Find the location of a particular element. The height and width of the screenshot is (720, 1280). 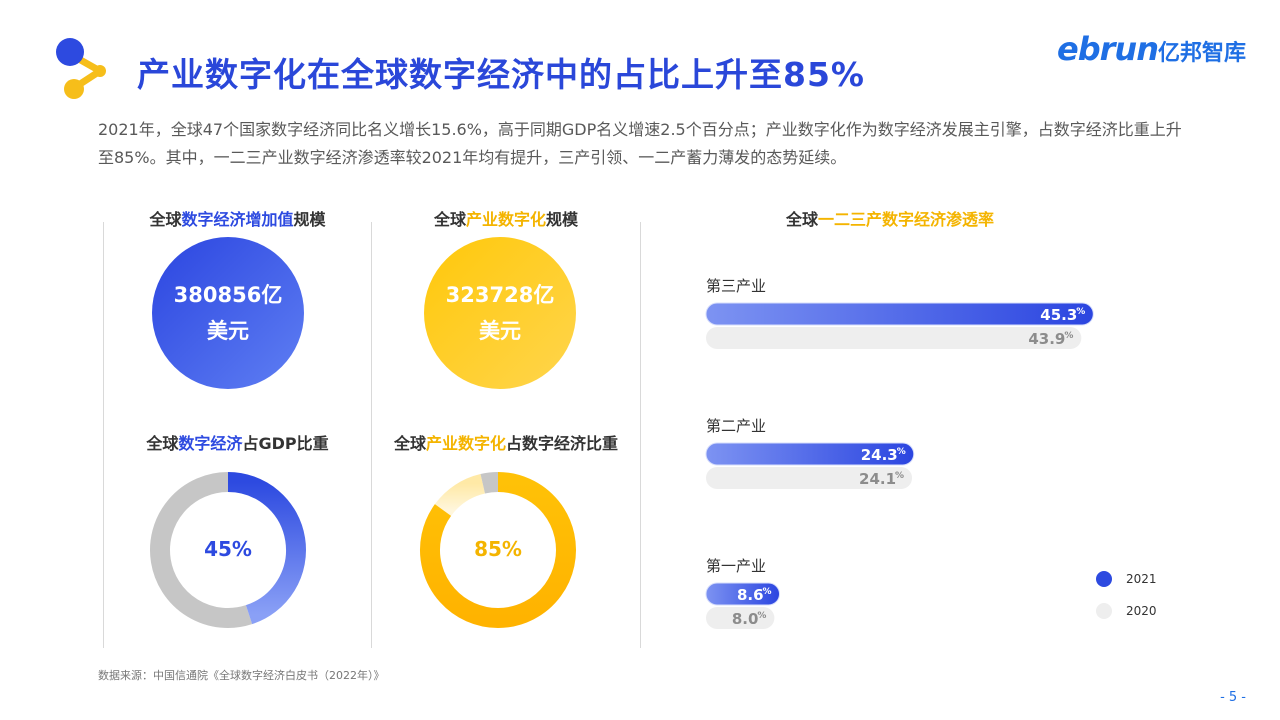

divider-left is located at coordinates (103, 435).